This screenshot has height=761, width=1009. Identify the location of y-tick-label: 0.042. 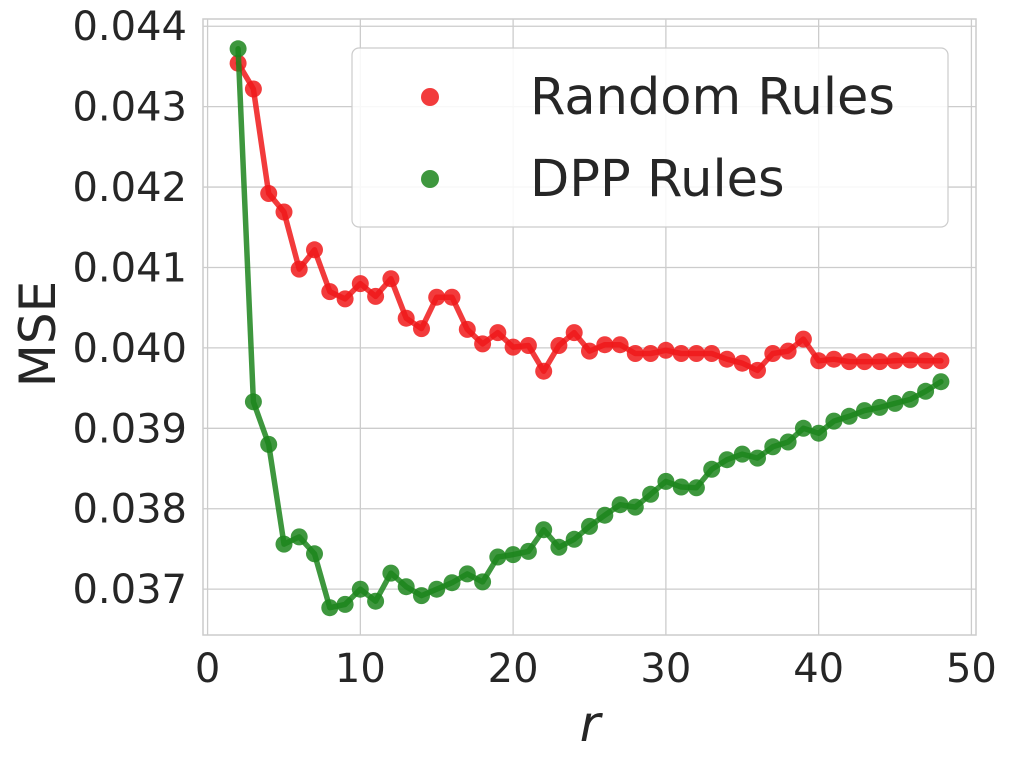
(129, 188).